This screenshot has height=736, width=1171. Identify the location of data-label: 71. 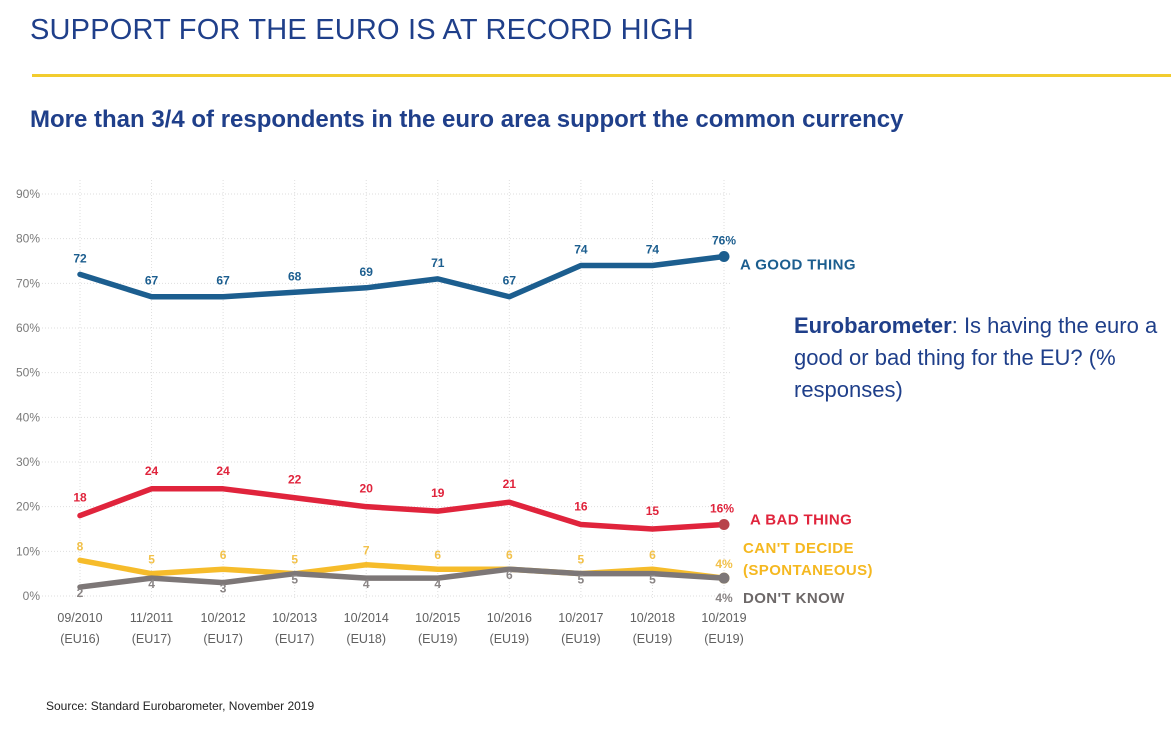
(438, 263).